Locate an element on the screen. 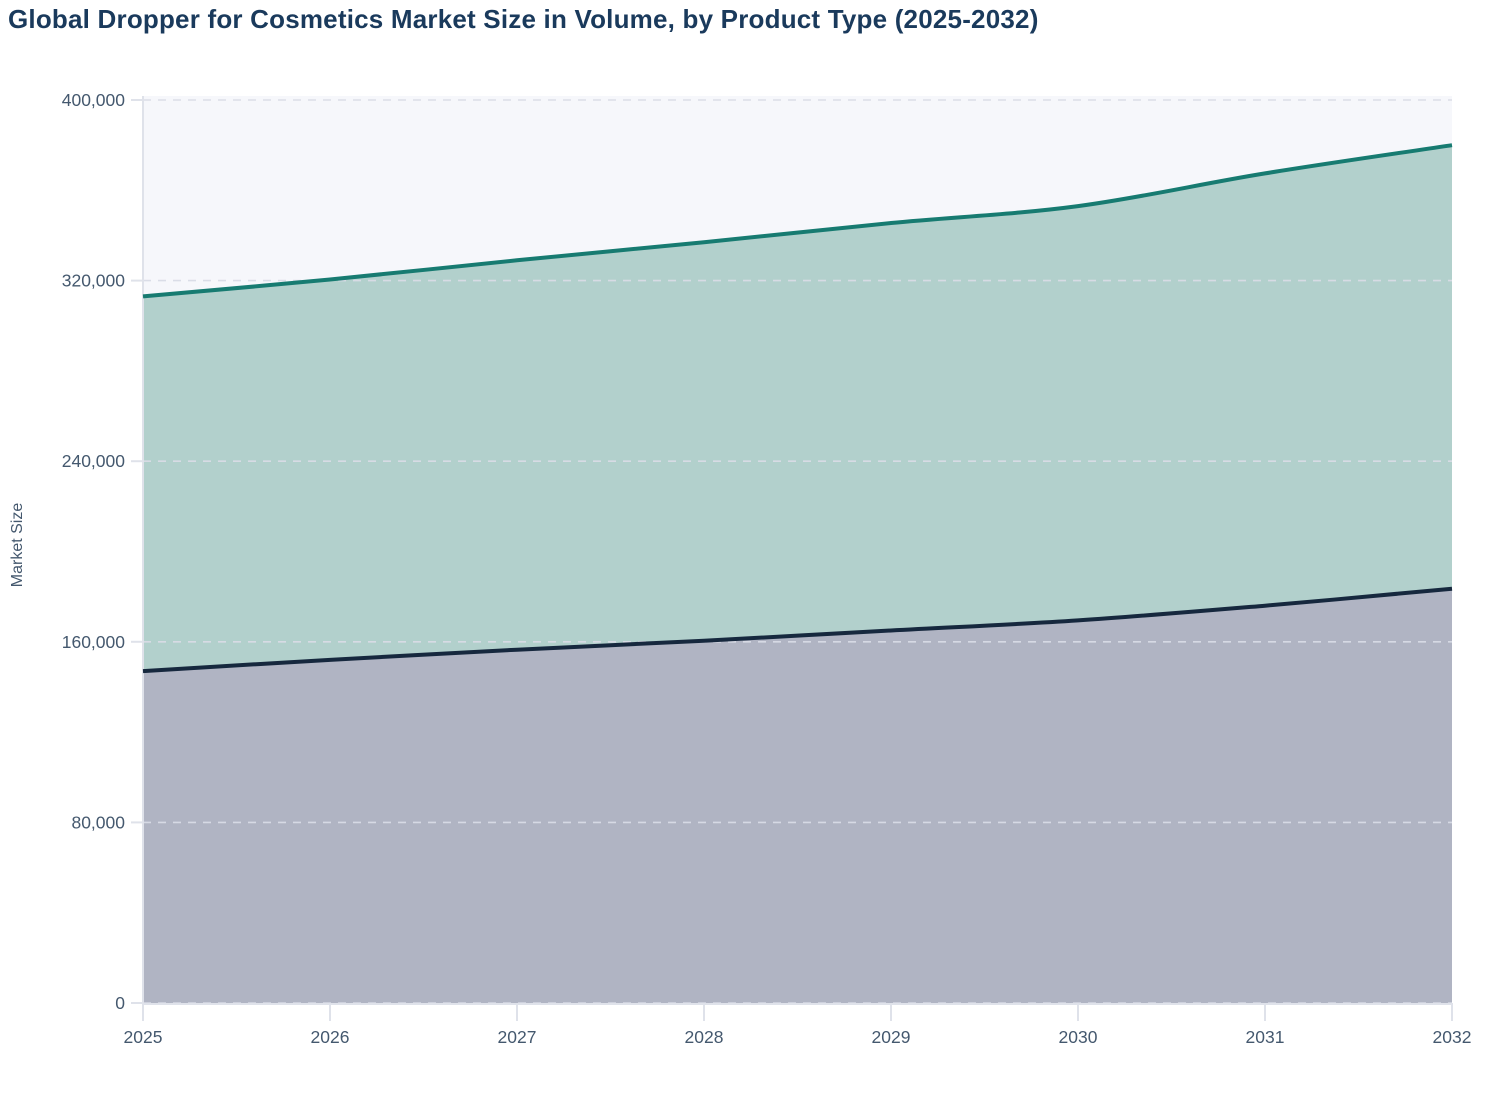 Image resolution: width=1508 pixels, height=1120 pixels. y-tick-label: 240,000 is located at coordinates (94, 461).